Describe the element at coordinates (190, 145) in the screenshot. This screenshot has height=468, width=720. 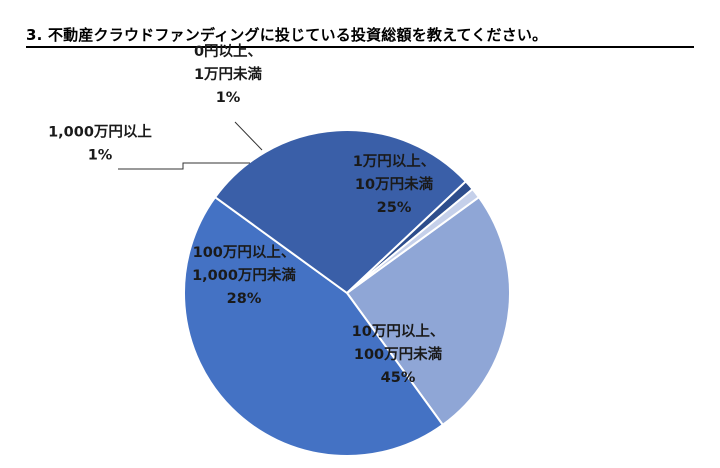
I see `leader-lines` at that location.